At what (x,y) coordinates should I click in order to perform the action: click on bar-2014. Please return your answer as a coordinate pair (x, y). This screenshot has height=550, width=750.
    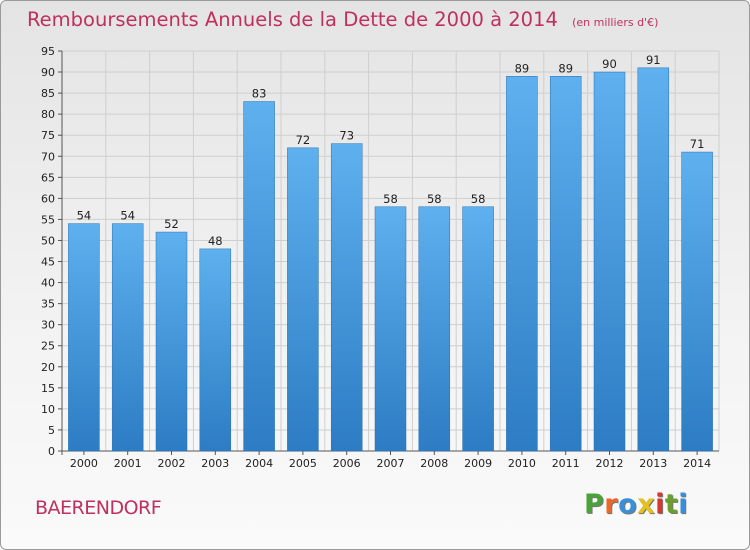
    Looking at the image, I should click on (697, 301).